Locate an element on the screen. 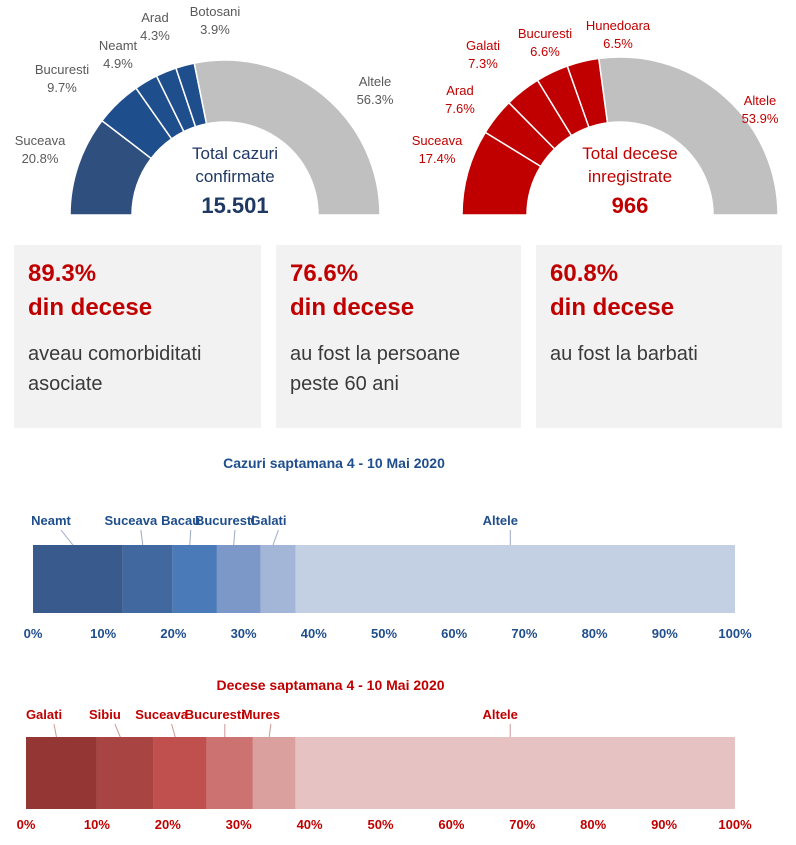  bar-segment-bucuresti is located at coordinates (238, 579).